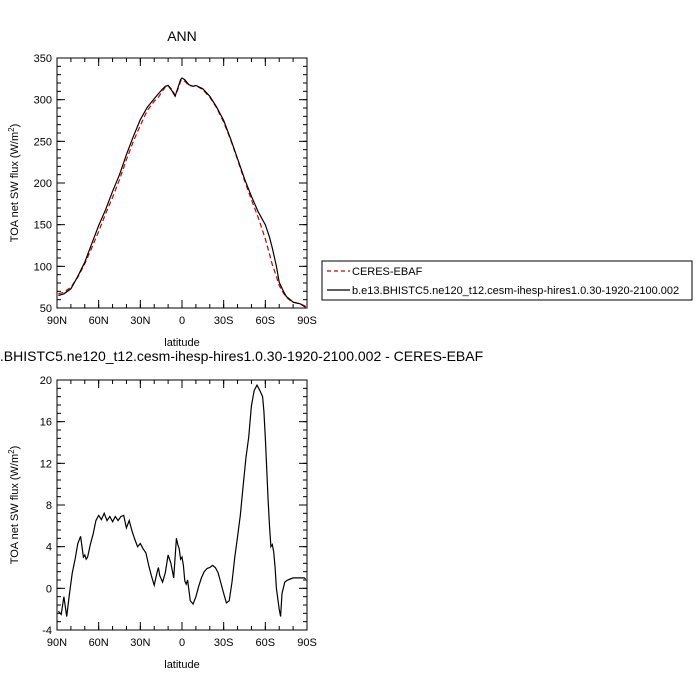  Describe the element at coordinates (224, 321) in the screenshot. I see `top-x-tick-label: 30S` at that location.